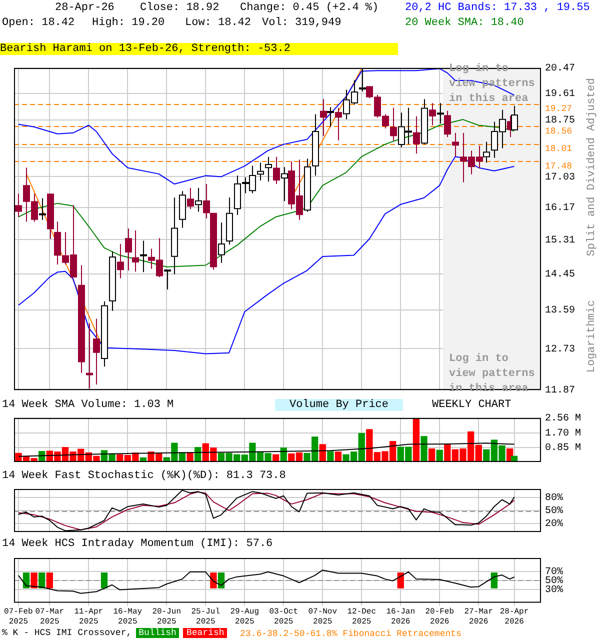 The image size is (600, 640). Describe the element at coordinates (205, 617) in the screenshot. I see `x-tick-label: 25-Jul 2025` at that location.